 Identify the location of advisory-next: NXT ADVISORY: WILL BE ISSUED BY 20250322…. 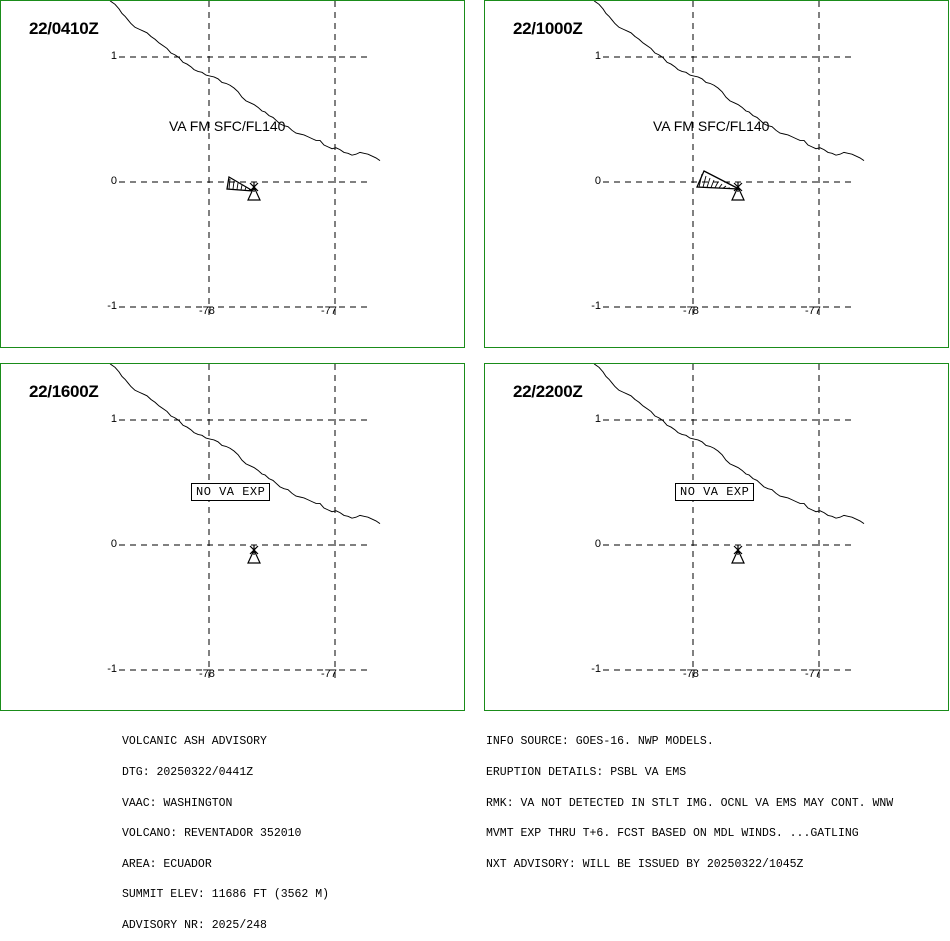
(689, 865).